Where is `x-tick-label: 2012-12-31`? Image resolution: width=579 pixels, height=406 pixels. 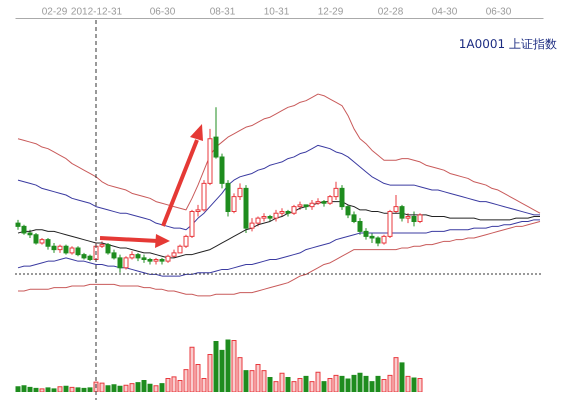 x-tick-label: 2012-12-31 is located at coordinates (96, 12).